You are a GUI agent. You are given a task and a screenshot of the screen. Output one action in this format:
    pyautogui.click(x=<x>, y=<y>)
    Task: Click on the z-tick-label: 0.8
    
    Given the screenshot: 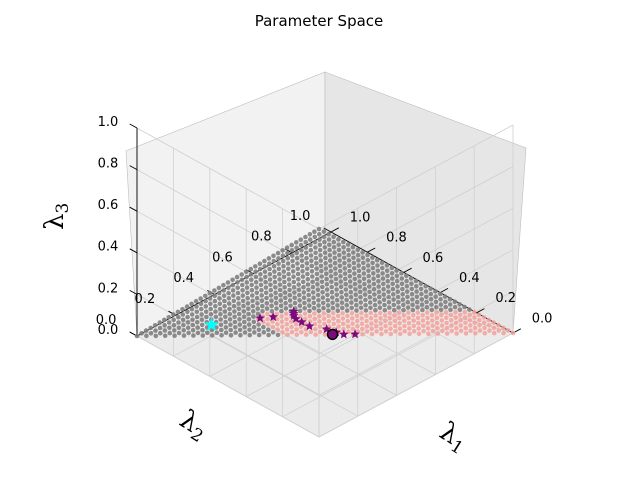 What is the action you would take?
    pyautogui.click(x=108, y=164)
    